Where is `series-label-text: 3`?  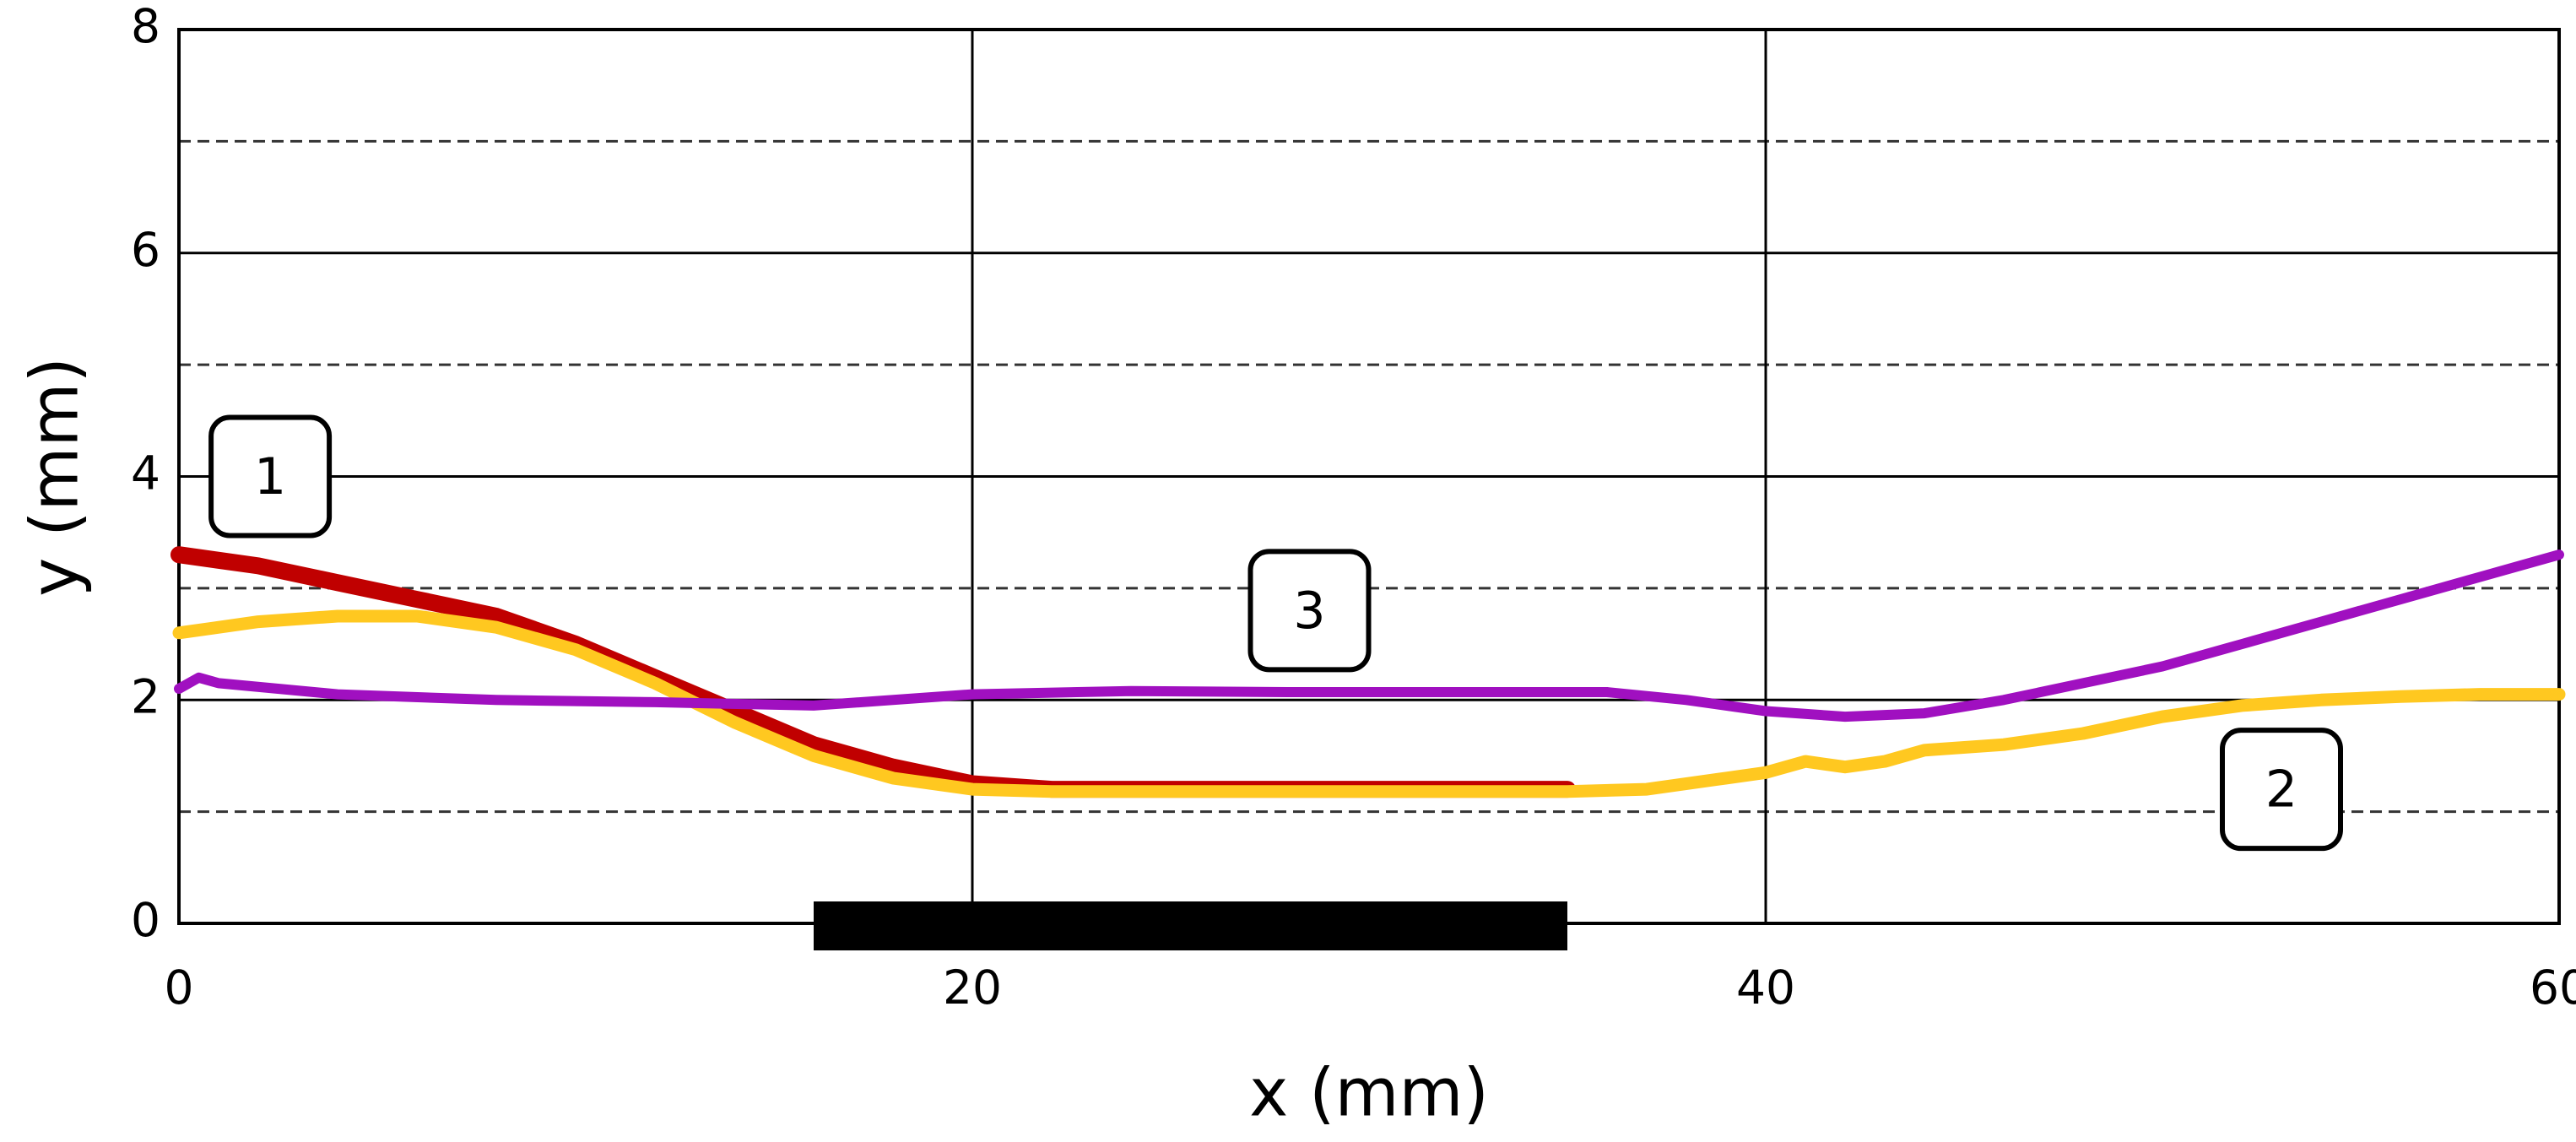 series-label-text: 3 is located at coordinates (1309, 611).